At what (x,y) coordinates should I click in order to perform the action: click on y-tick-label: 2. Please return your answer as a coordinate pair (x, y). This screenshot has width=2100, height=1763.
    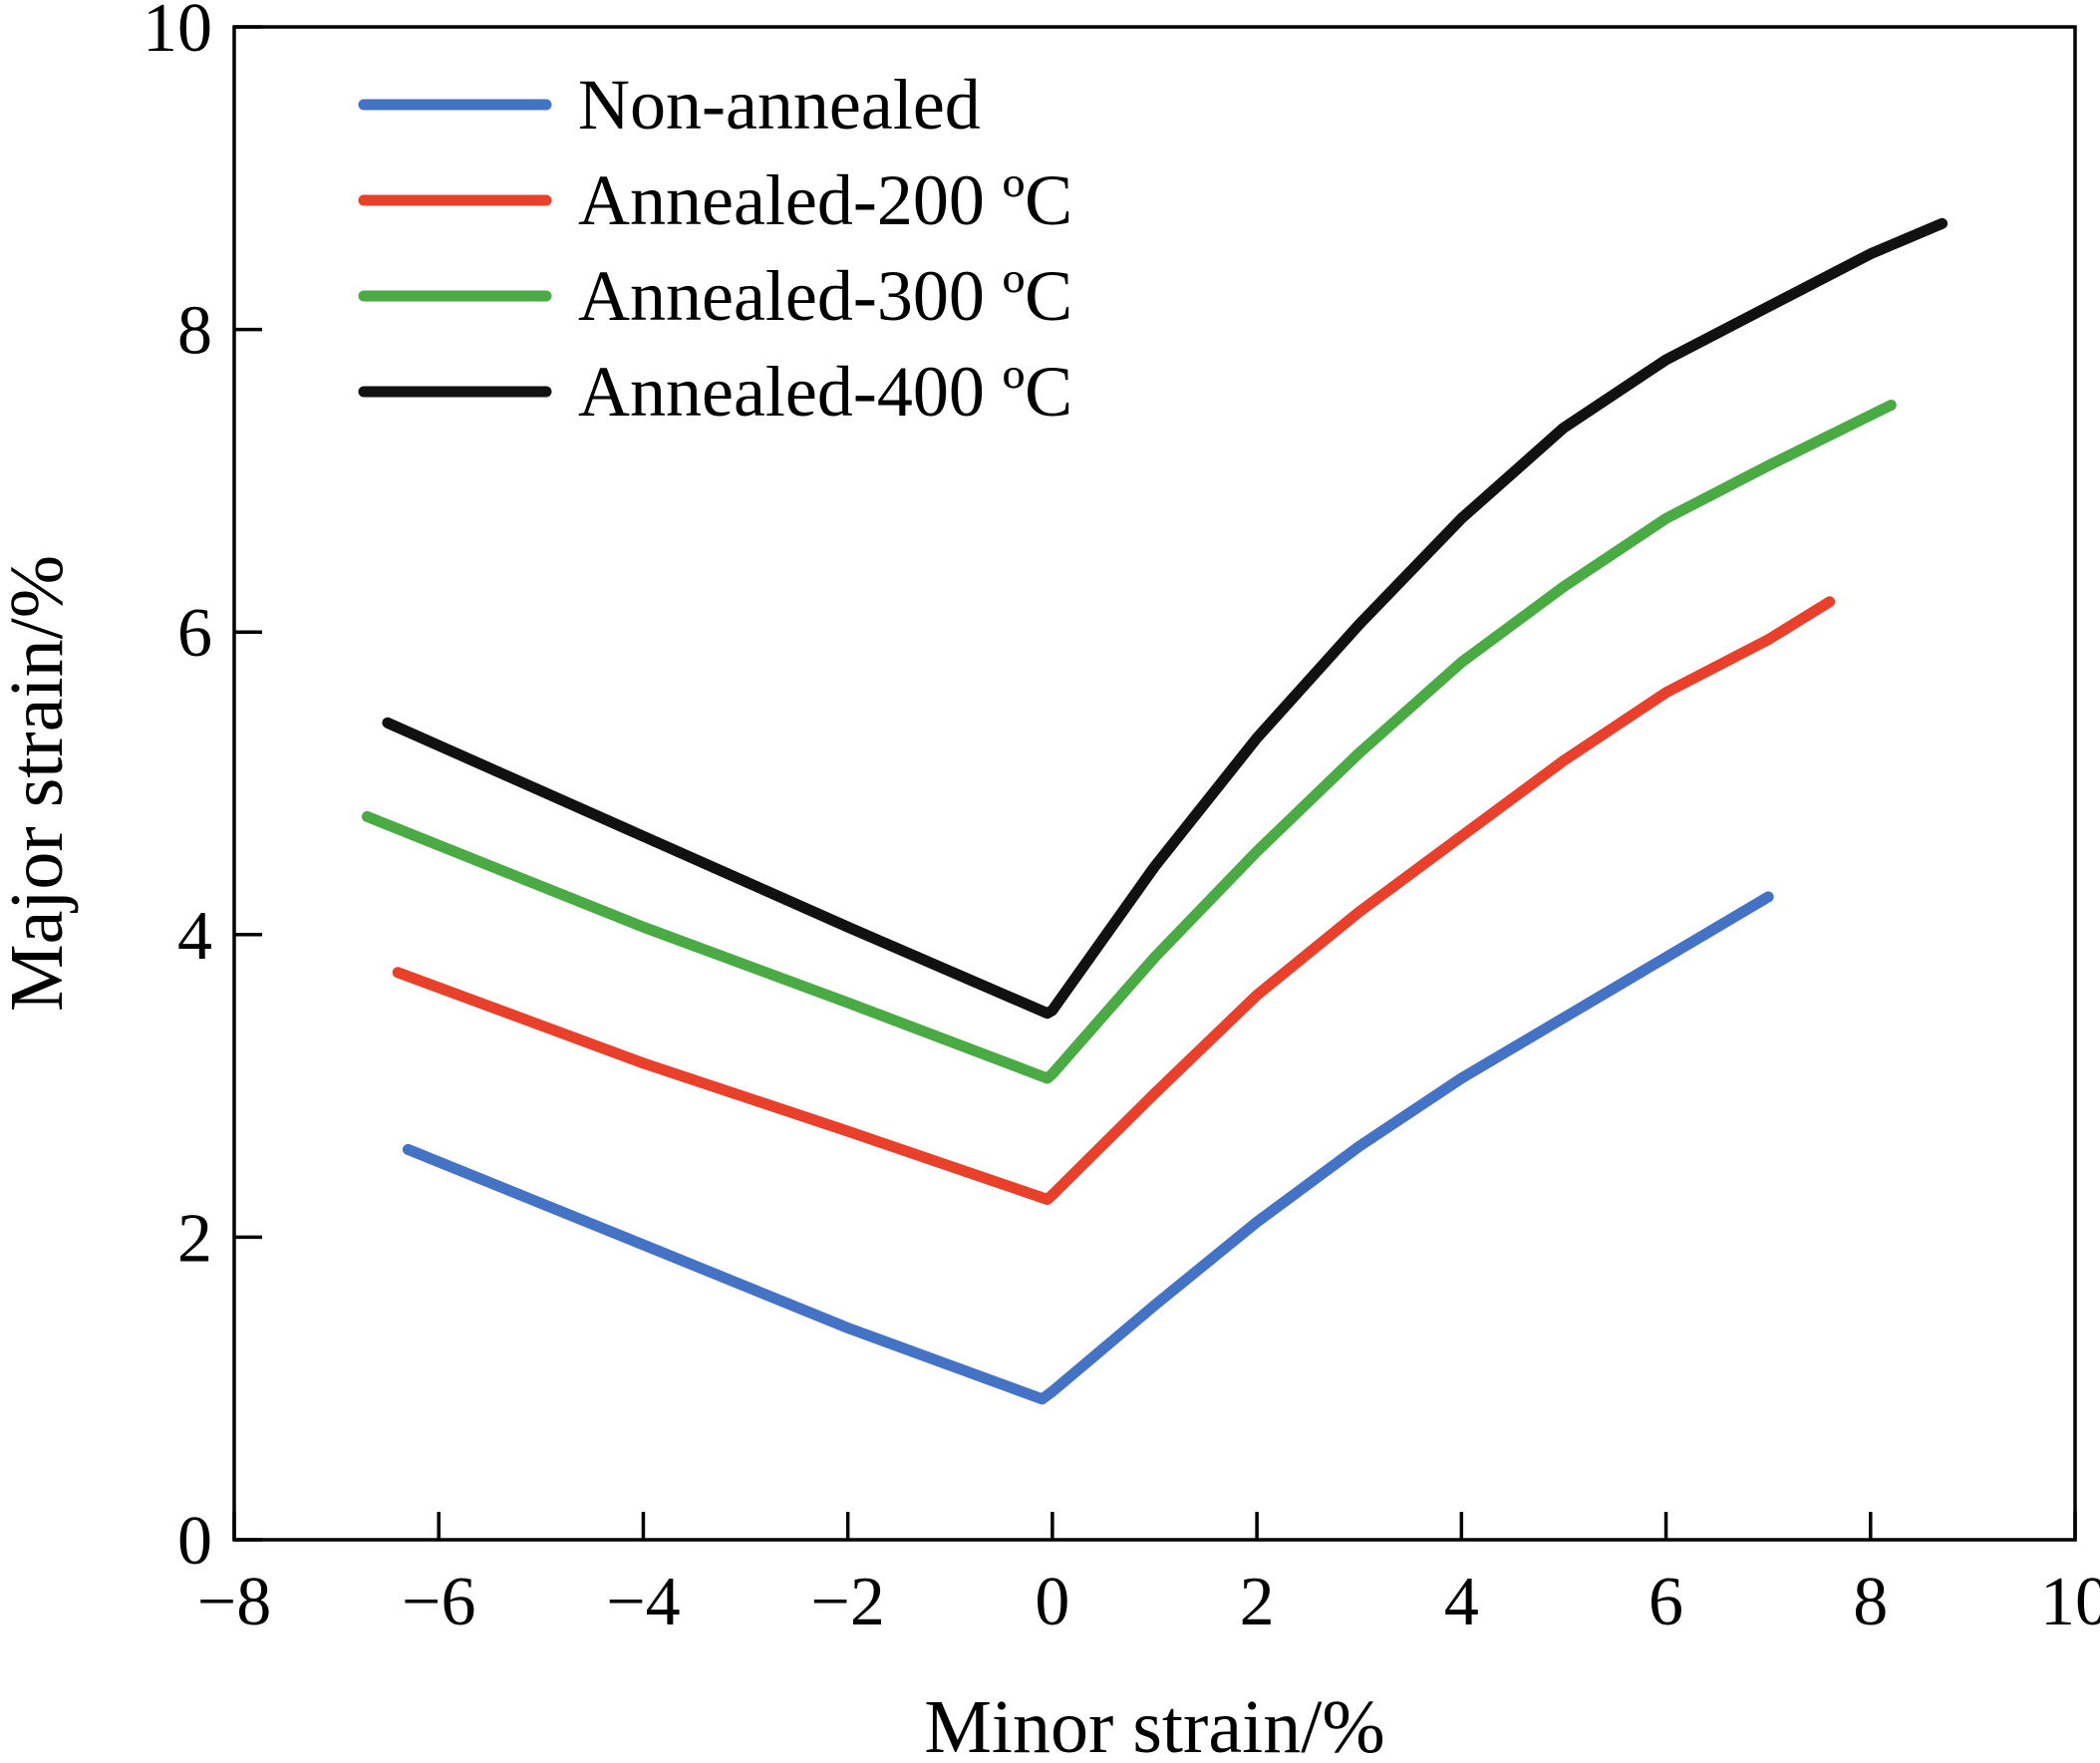
    Looking at the image, I should click on (194, 1238).